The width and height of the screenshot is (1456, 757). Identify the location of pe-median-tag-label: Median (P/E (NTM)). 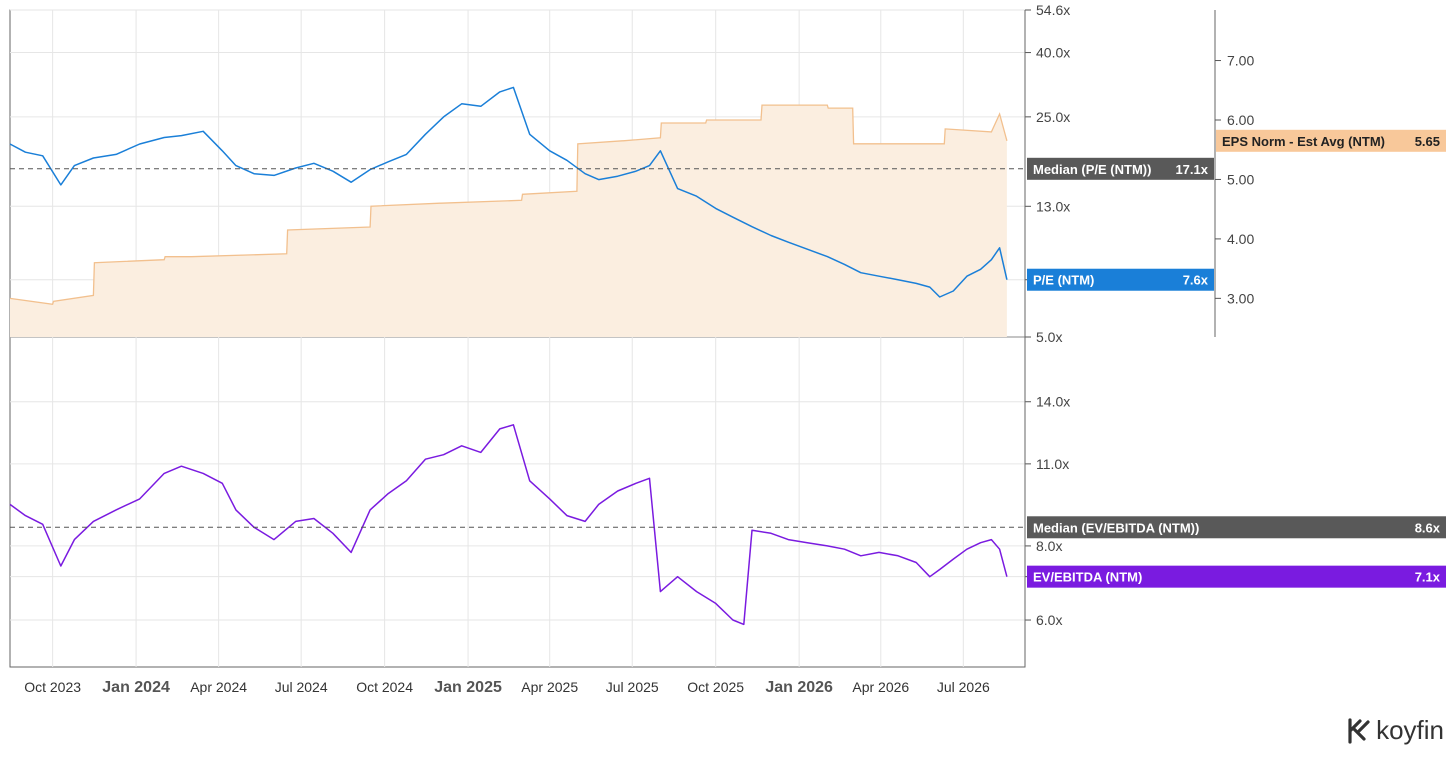
(1092, 169).